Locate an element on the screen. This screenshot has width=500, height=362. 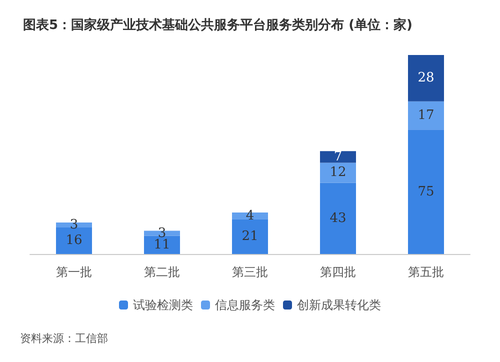
data-label: 4 is located at coordinates (250, 216).